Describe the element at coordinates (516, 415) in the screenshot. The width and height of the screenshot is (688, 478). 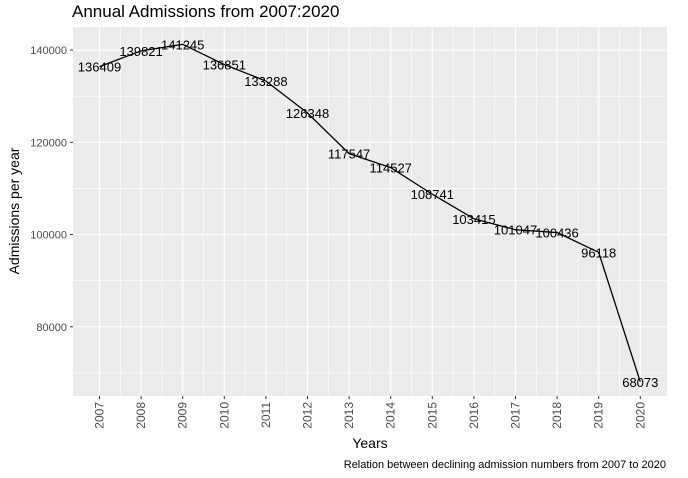
I see `x-tick-label: 2017` at that location.